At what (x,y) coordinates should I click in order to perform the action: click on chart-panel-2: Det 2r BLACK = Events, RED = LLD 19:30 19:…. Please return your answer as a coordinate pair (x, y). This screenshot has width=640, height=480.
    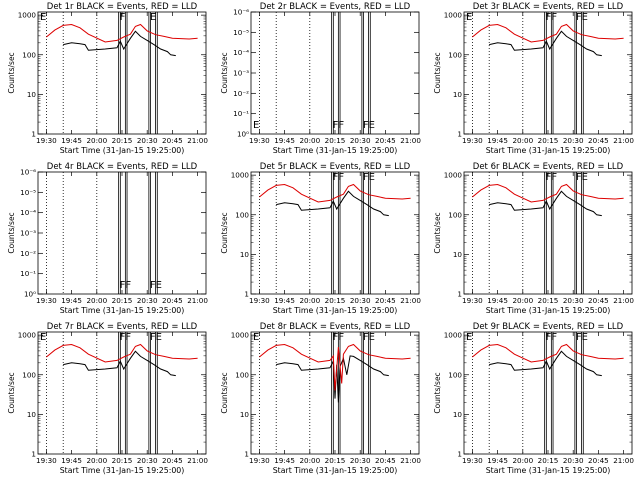
    Looking at the image, I should click on (319, 80).